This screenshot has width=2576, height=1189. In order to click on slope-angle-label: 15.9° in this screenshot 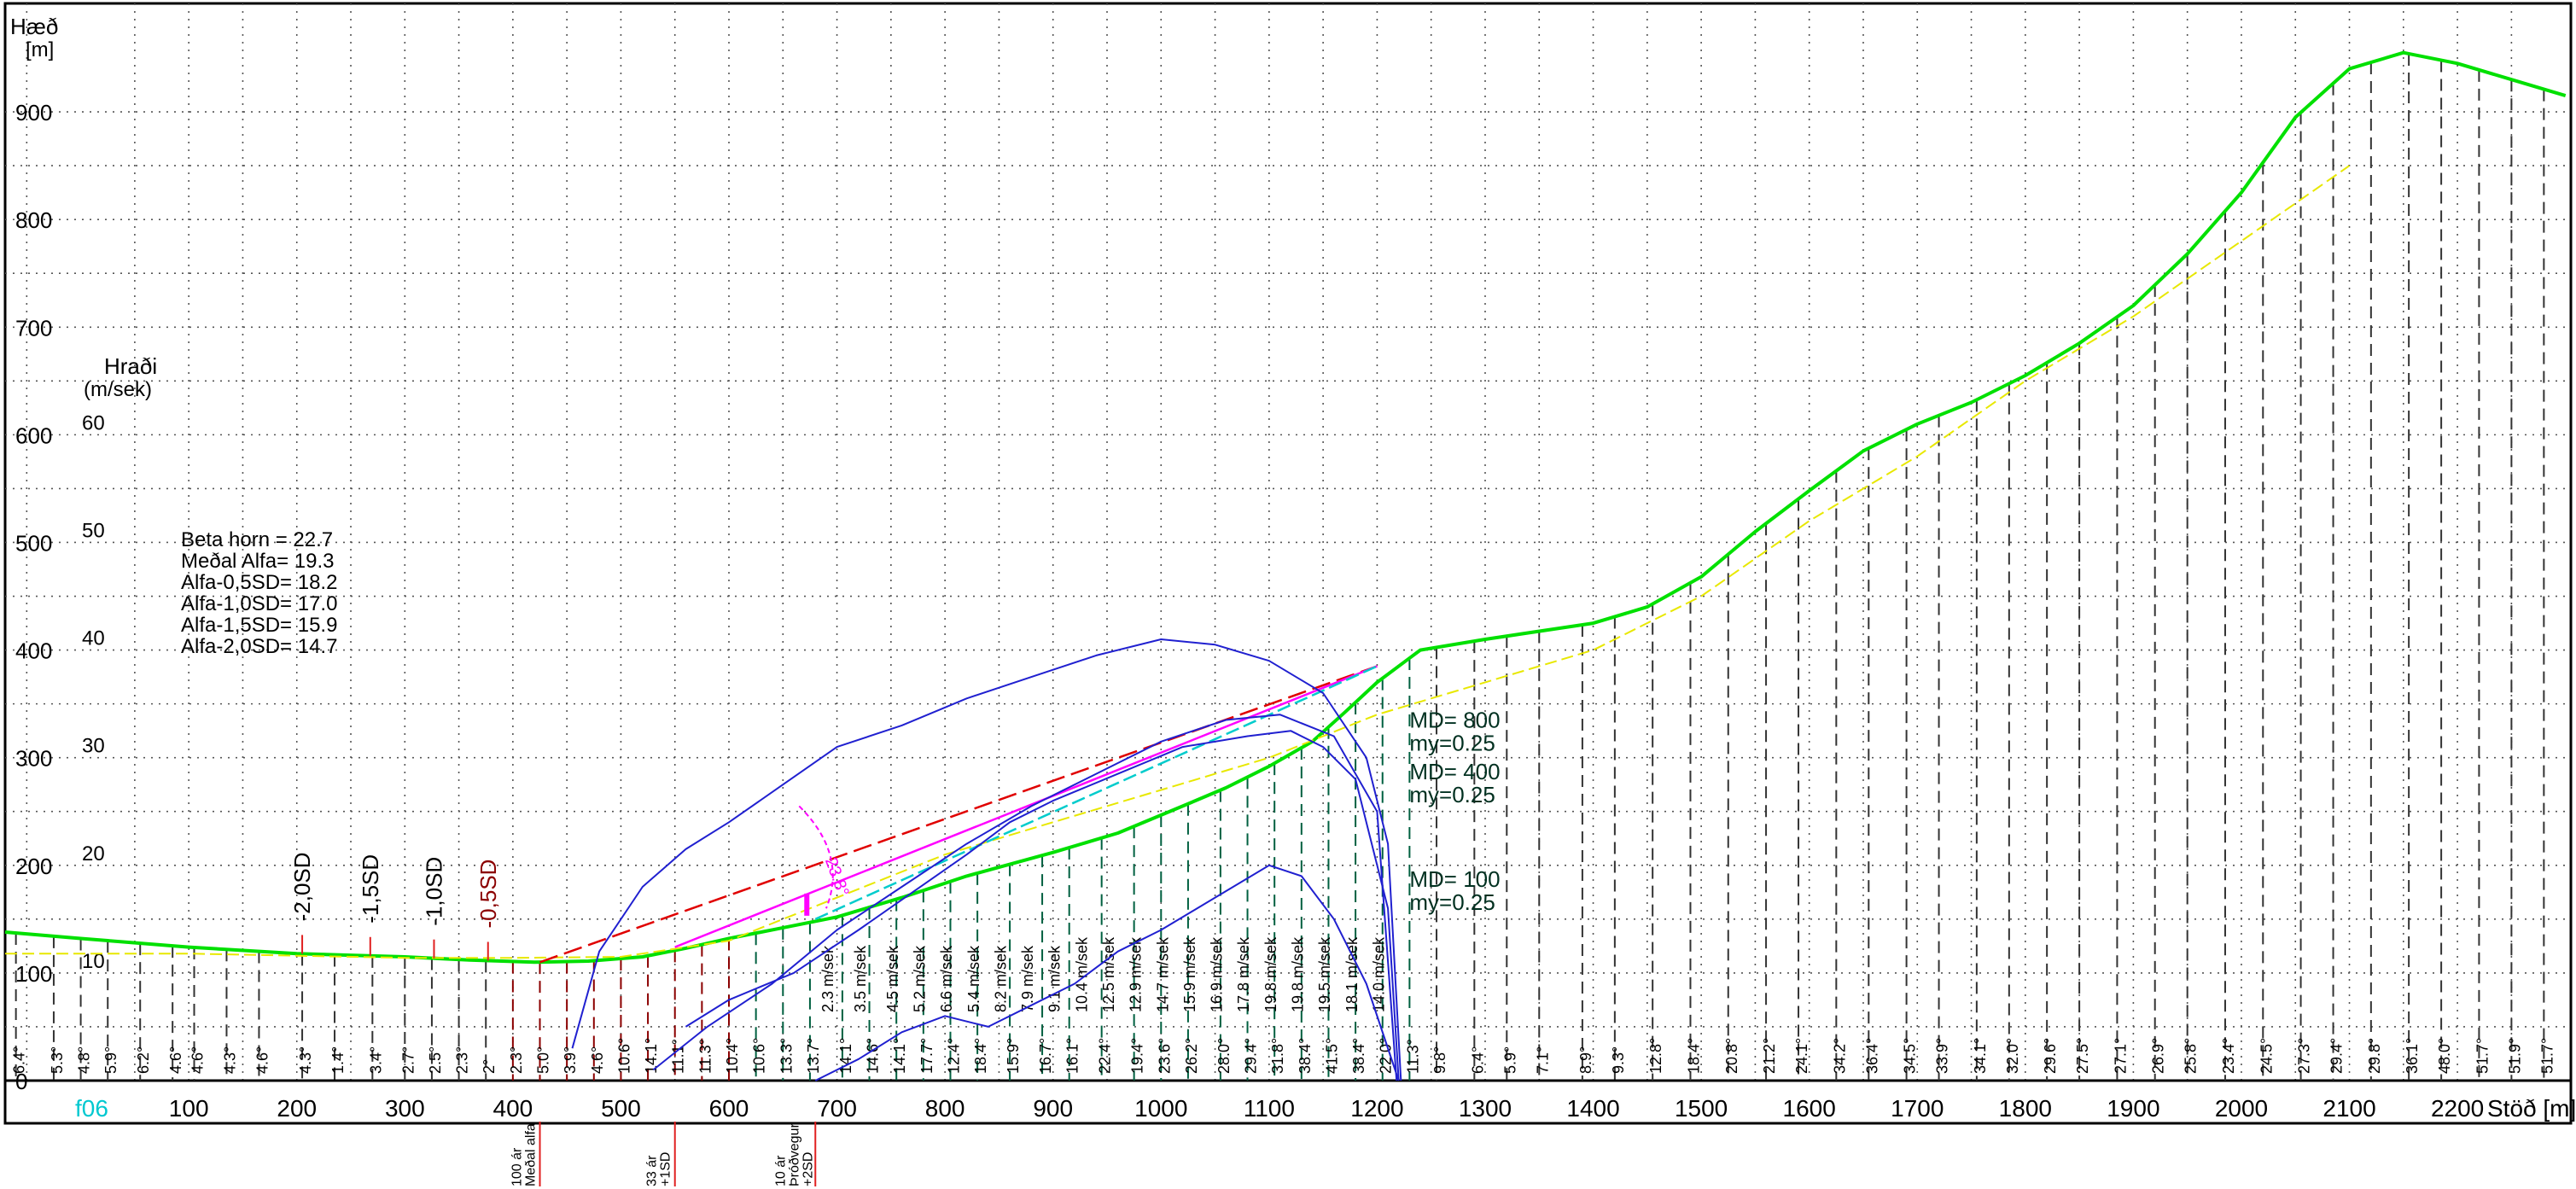, I will do `click(1013, 1056)`.